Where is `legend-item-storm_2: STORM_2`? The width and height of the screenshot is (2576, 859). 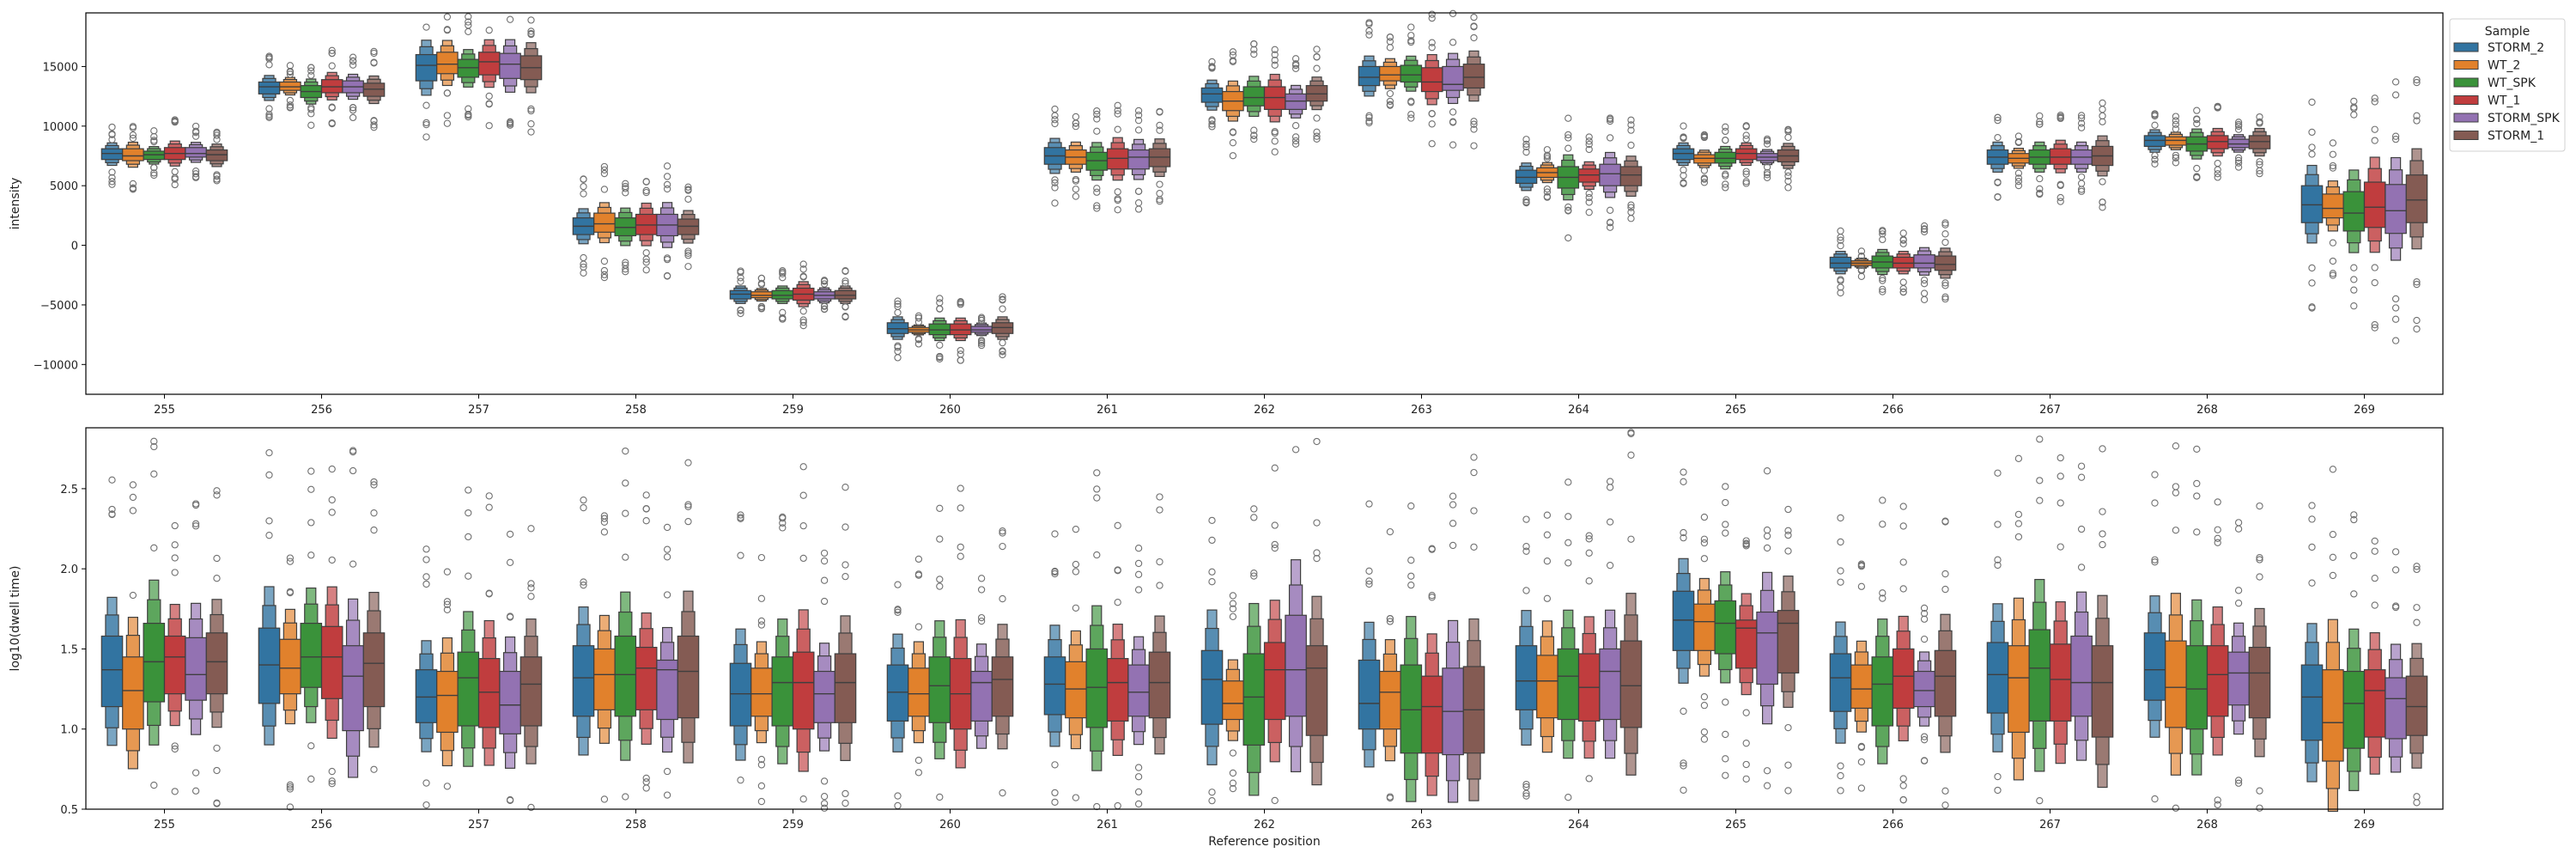 legend-item-storm_2: STORM_2 is located at coordinates (2499, 48).